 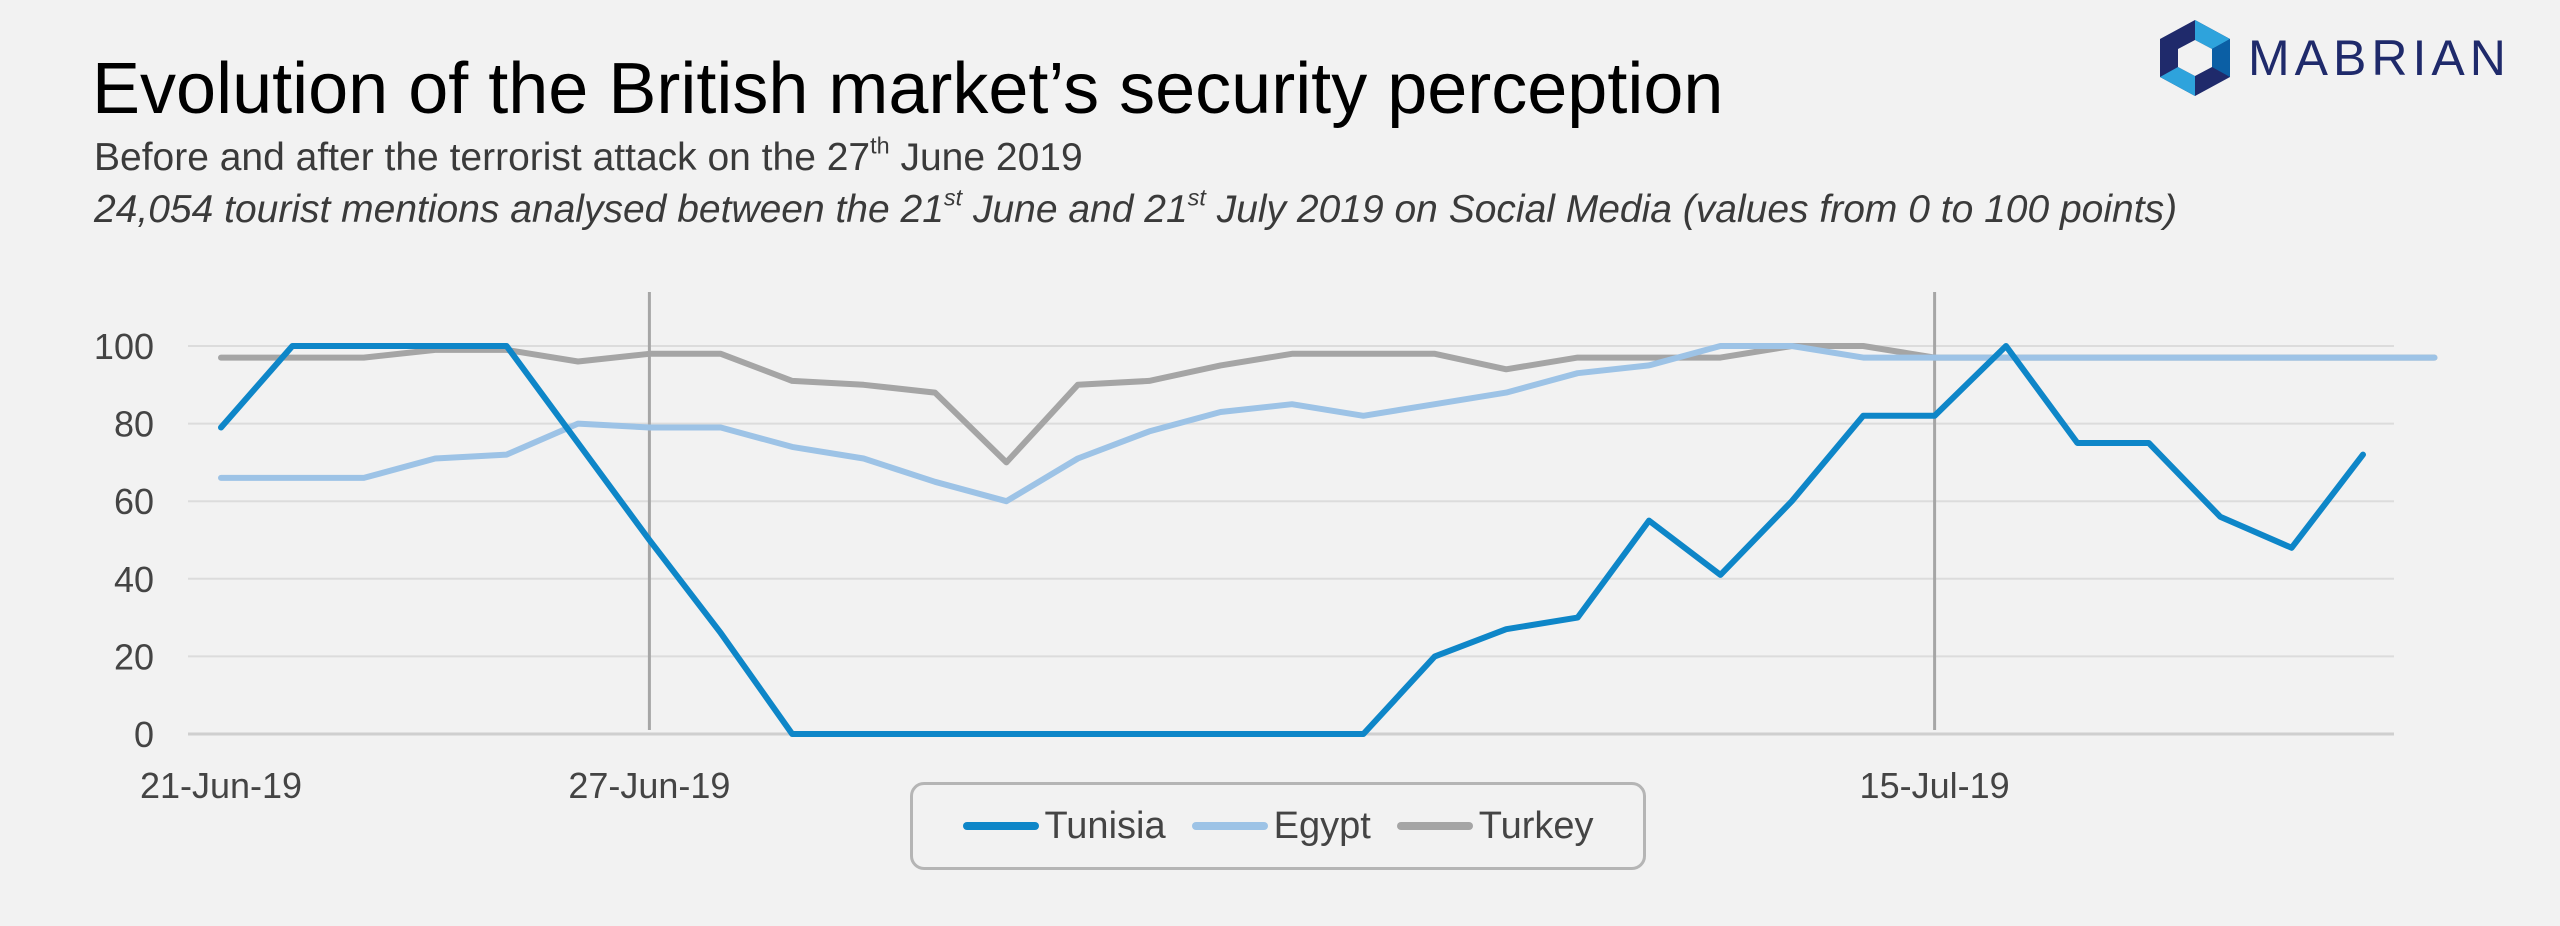 I want to click on legend-item-tunisia: Tunisia, so click(x=1064, y=826).